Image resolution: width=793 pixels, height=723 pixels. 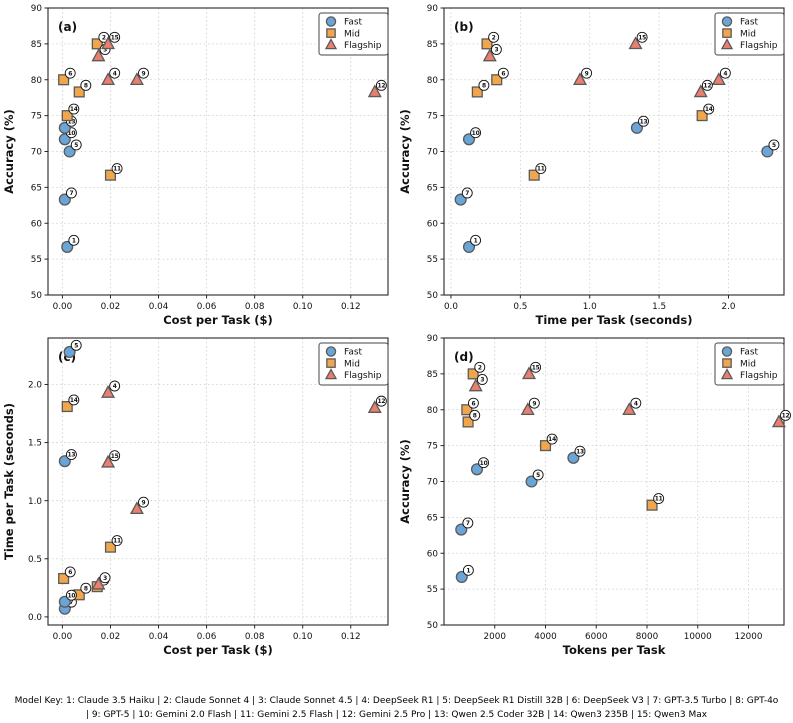 What do you see at coordinates (207, 637) in the screenshot?
I see `x-tick-label: 0.06` at bounding box center [207, 637].